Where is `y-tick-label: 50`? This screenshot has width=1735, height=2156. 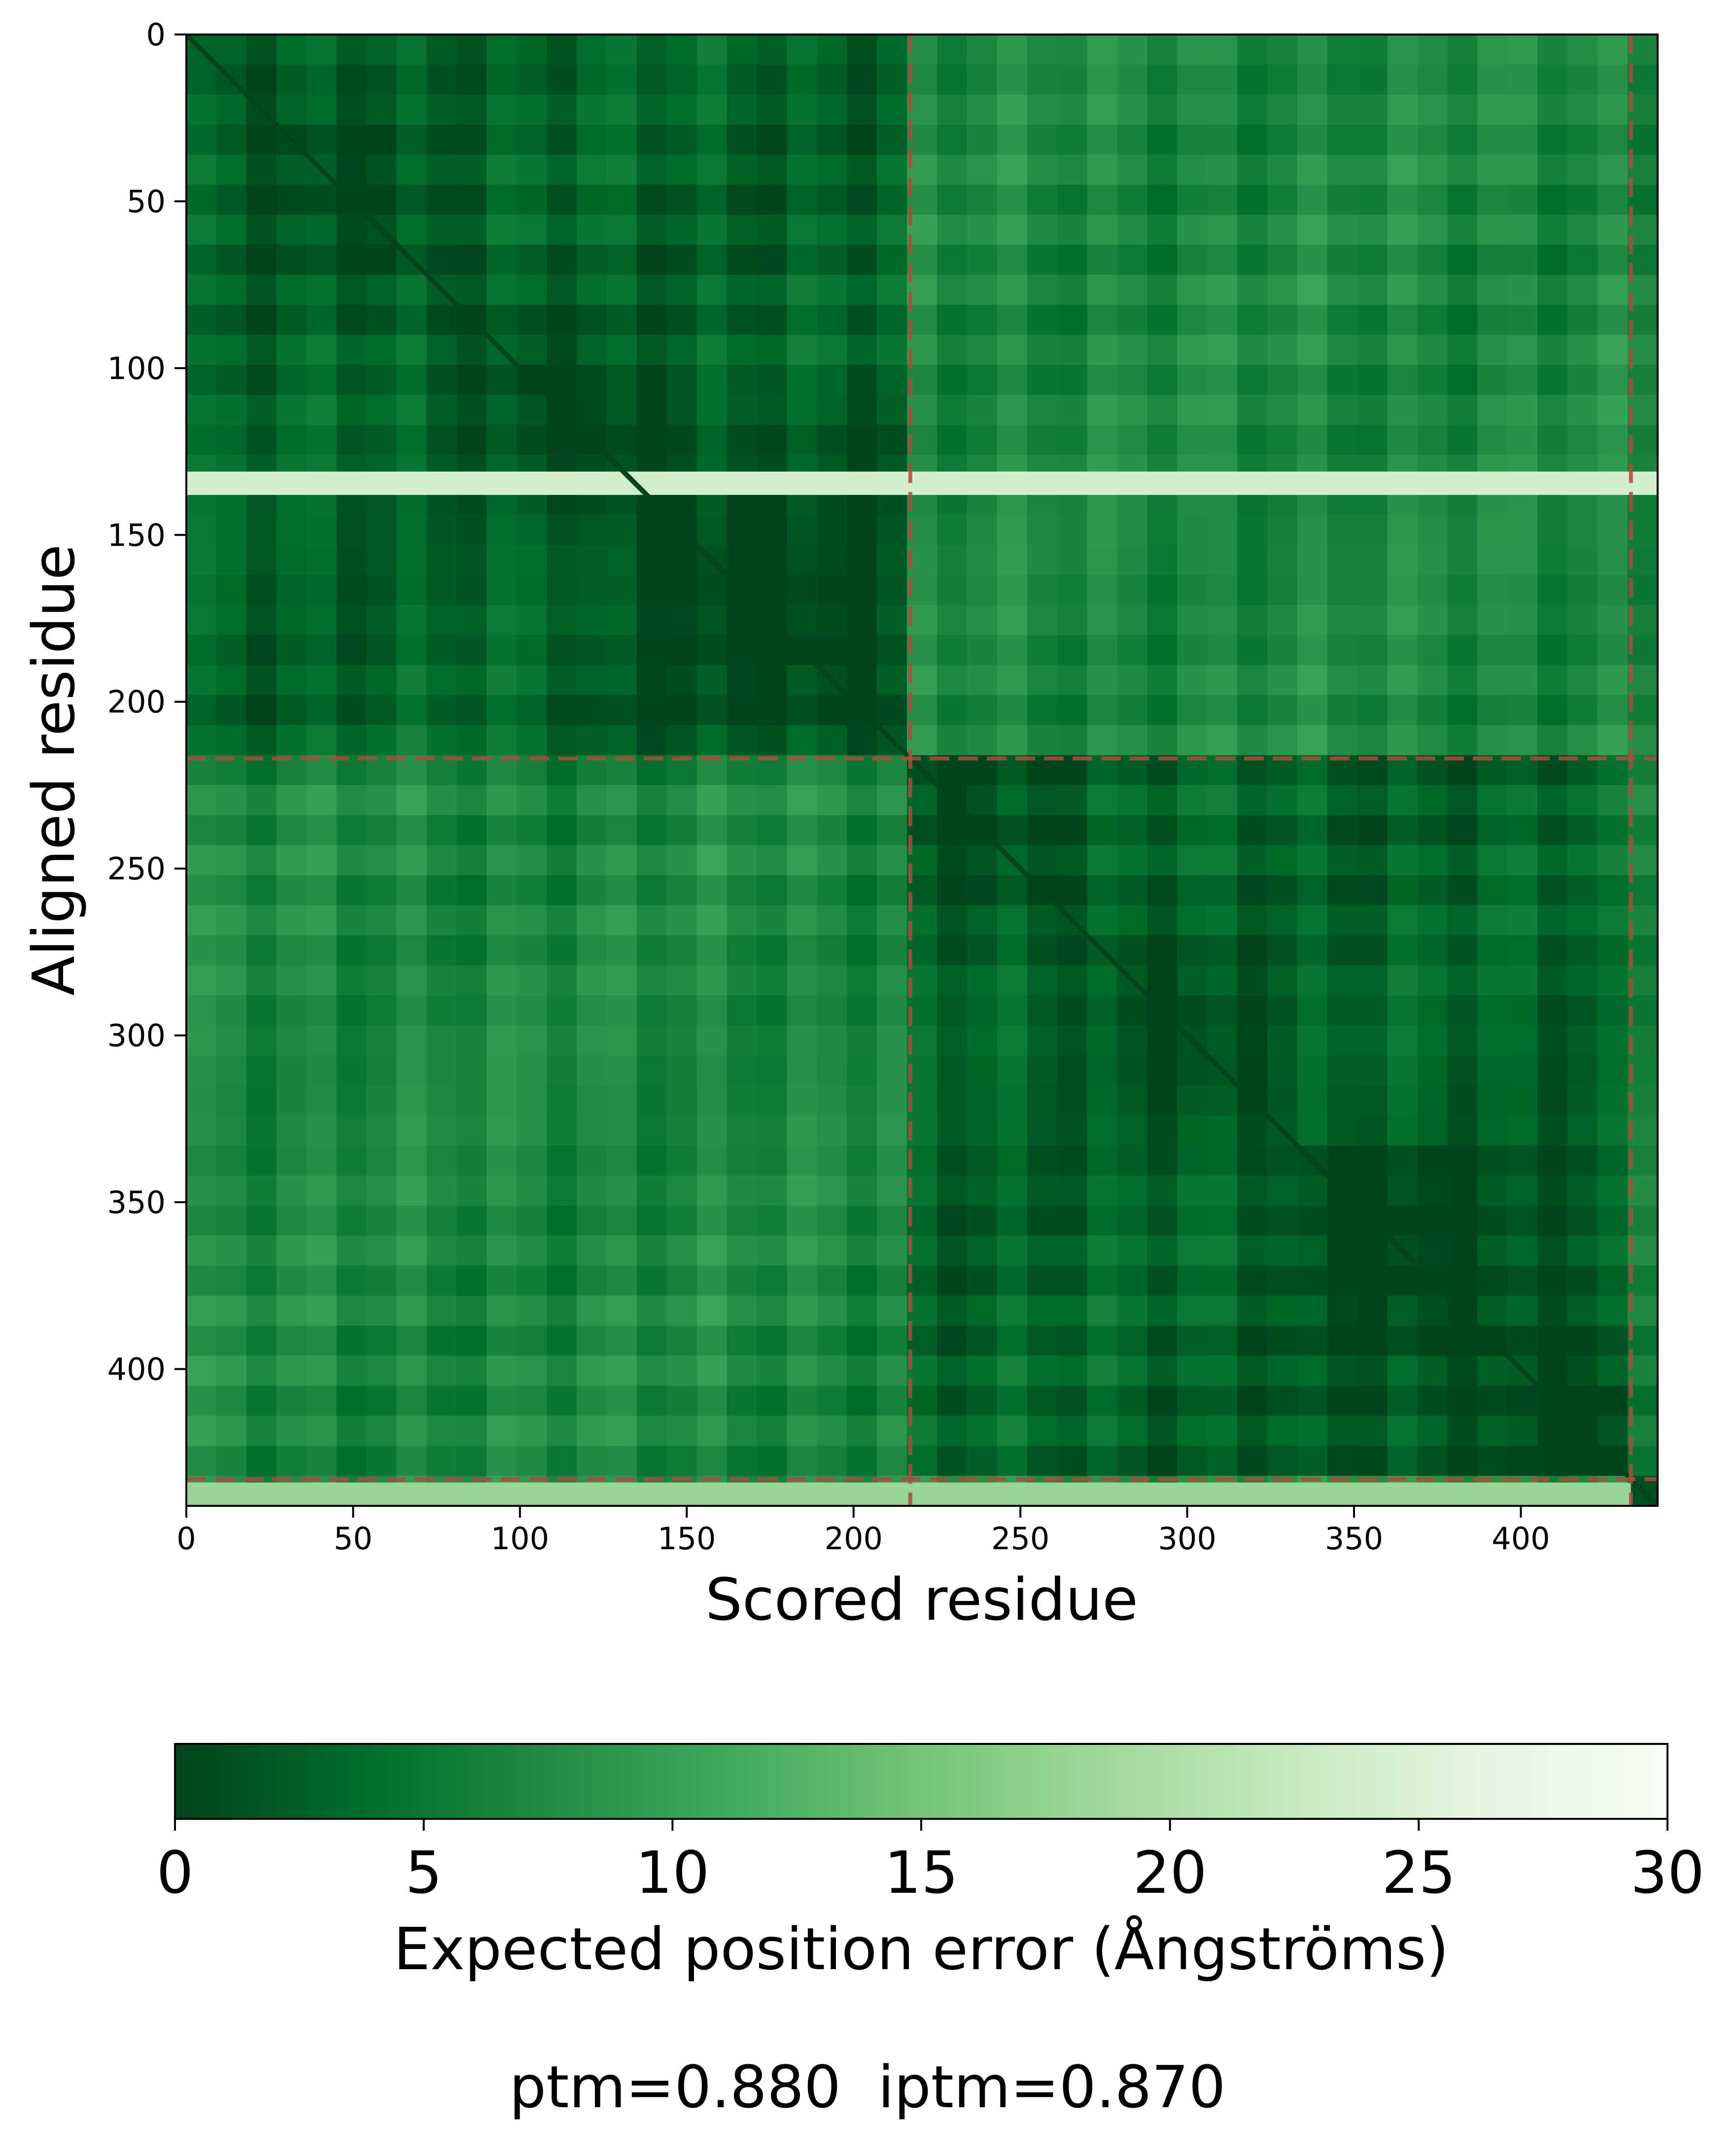 y-tick-label: 50 is located at coordinates (147, 201).